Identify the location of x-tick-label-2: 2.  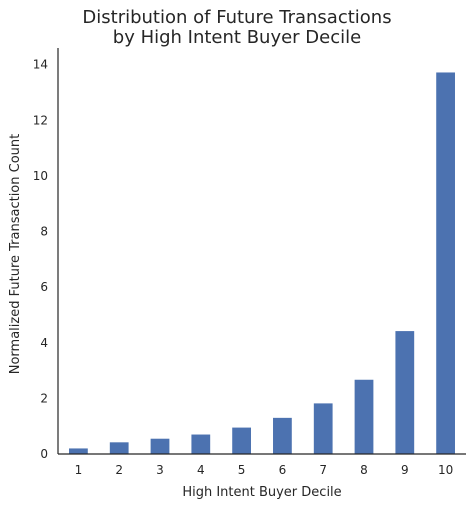
(119, 470).